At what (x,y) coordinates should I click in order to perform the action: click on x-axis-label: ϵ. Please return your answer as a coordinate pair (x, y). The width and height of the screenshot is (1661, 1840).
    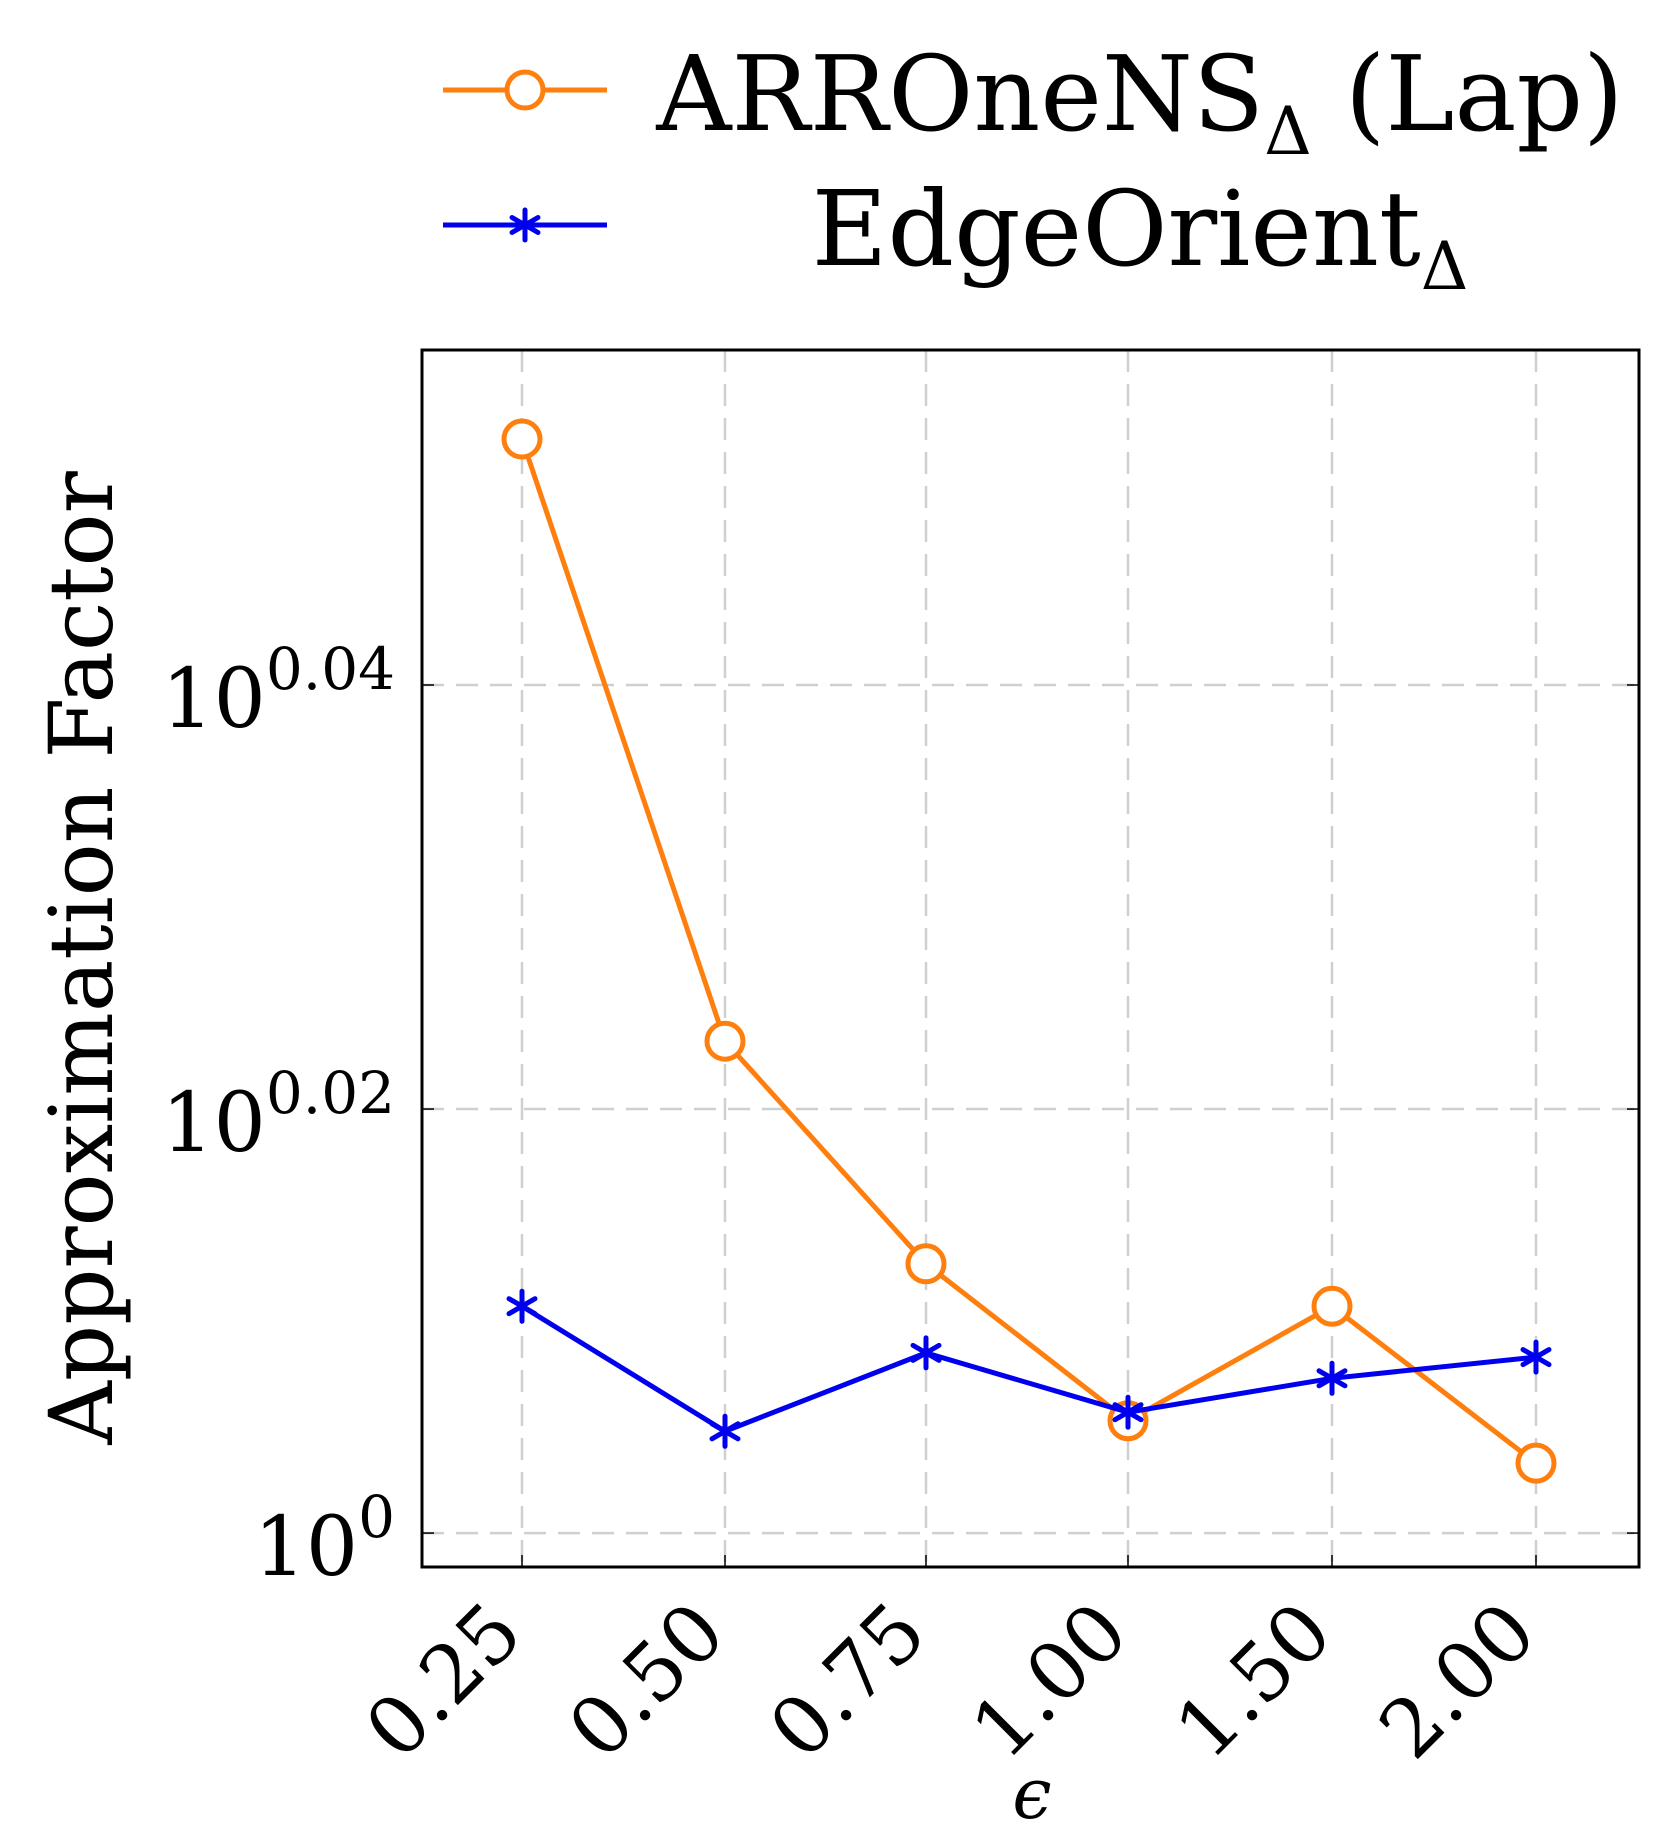
    Looking at the image, I should click on (1031, 1794).